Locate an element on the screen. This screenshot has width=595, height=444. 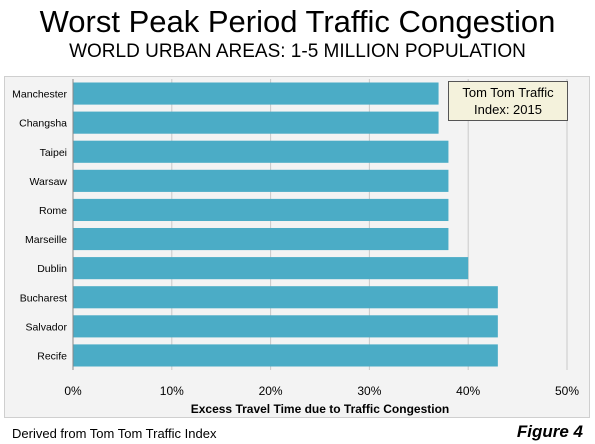
category-label: Taipei is located at coordinates (53, 153).